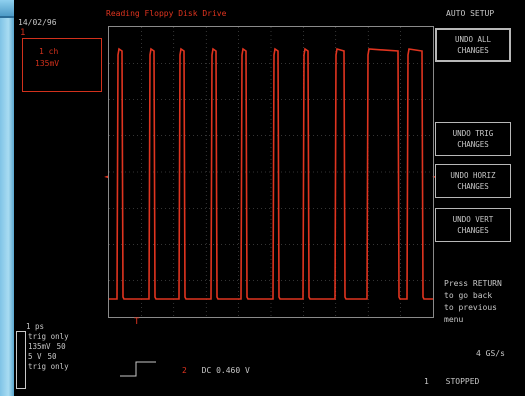 This screenshot has height=396, width=525. I want to click on acquisition-status: 1 STOPPED, so click(457, 381).